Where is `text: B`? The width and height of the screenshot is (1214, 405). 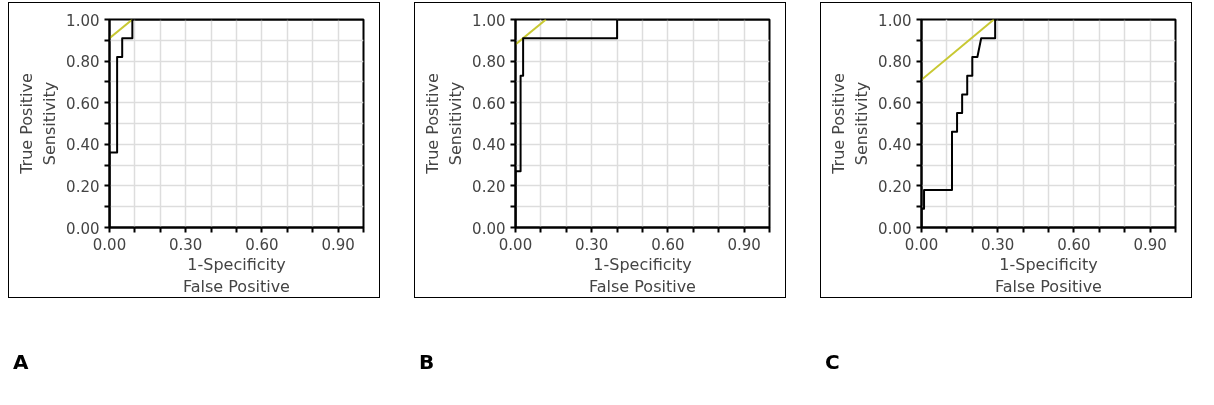
text: B is located at coordinates (427, 362).